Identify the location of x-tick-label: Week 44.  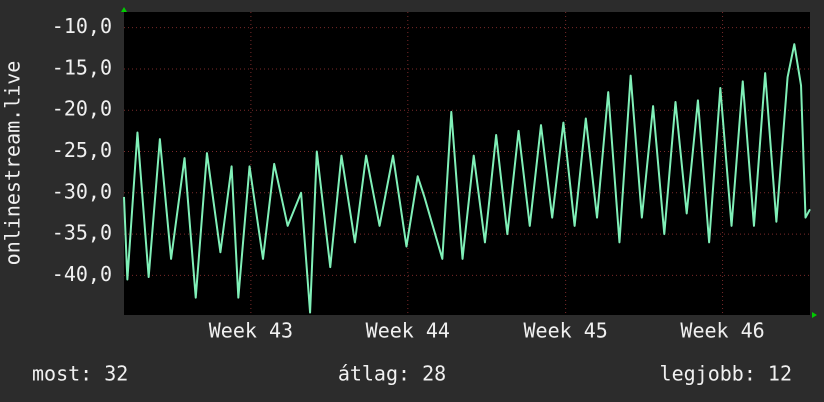
(408, 331).